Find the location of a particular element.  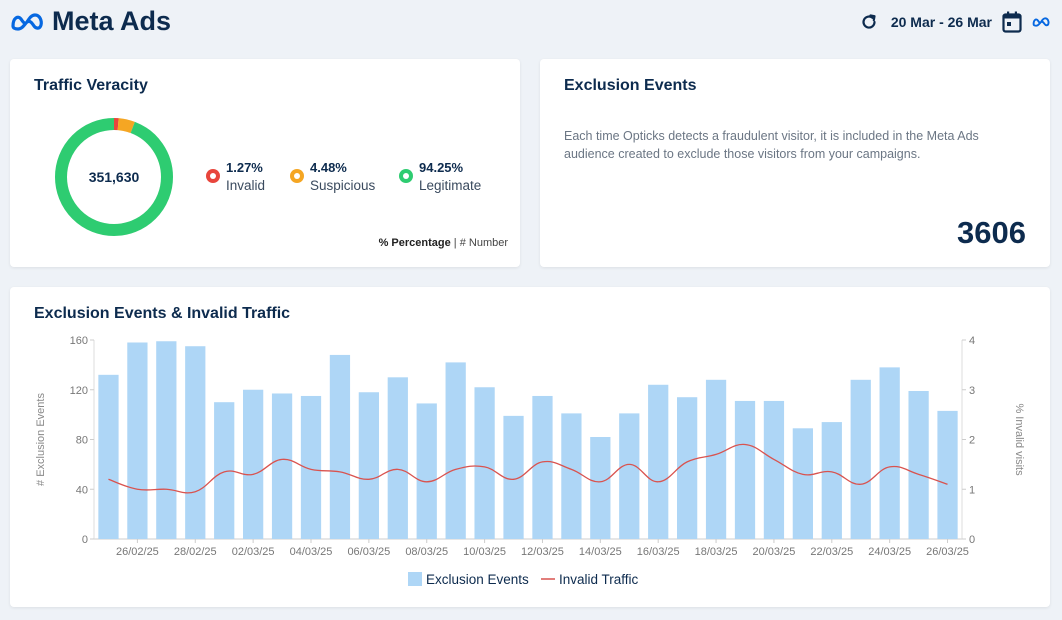

x-tick-label: 14/03/25 is located at coordinates (600, 552).